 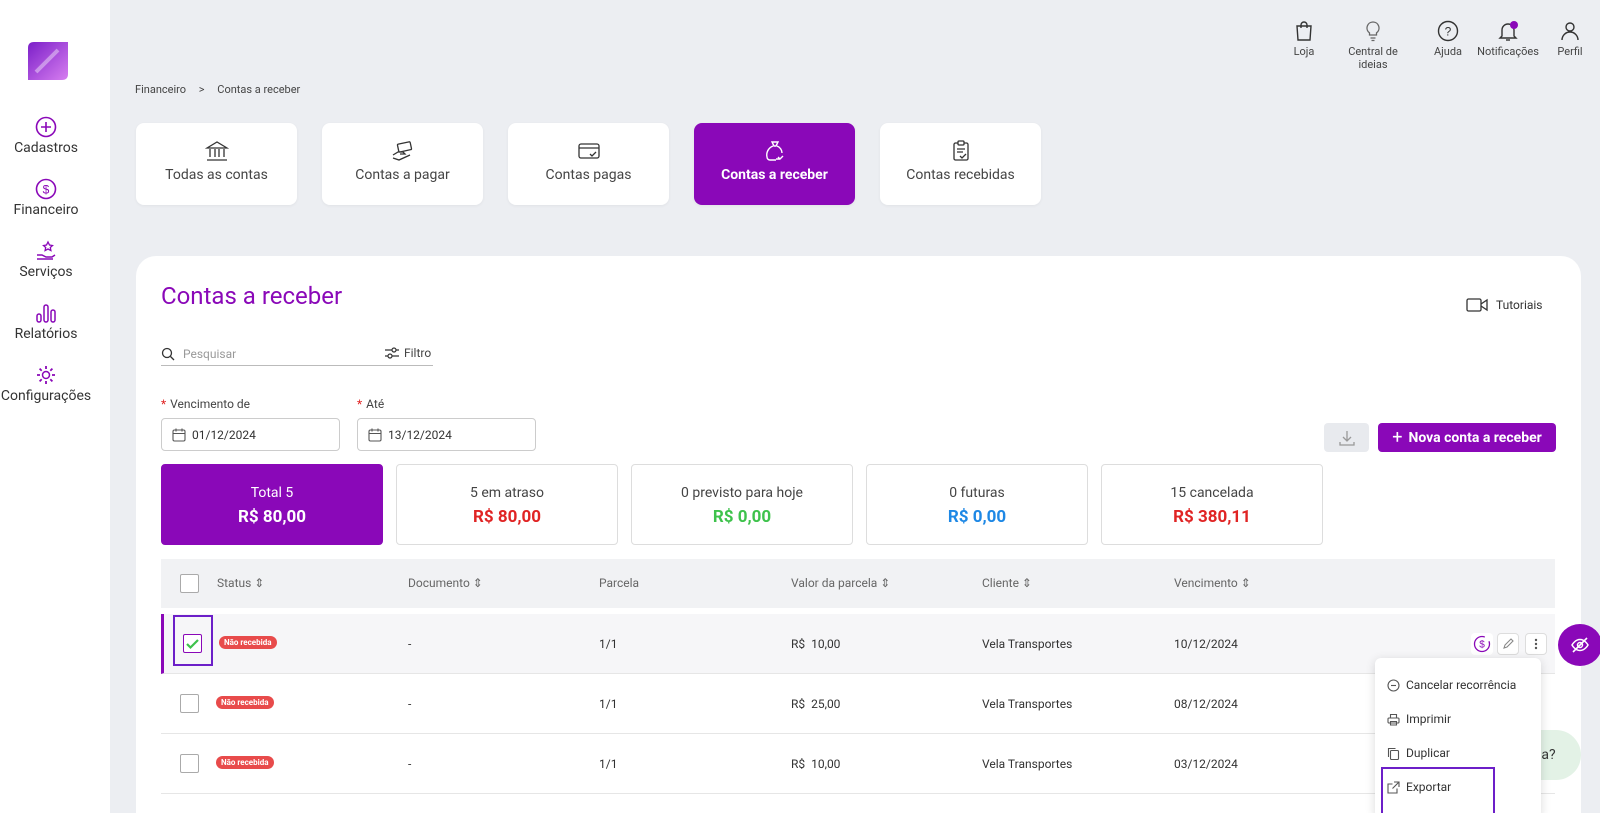 I want to click on card-contas-recebidas: Contas recebidas, so click(x=960, y=164).